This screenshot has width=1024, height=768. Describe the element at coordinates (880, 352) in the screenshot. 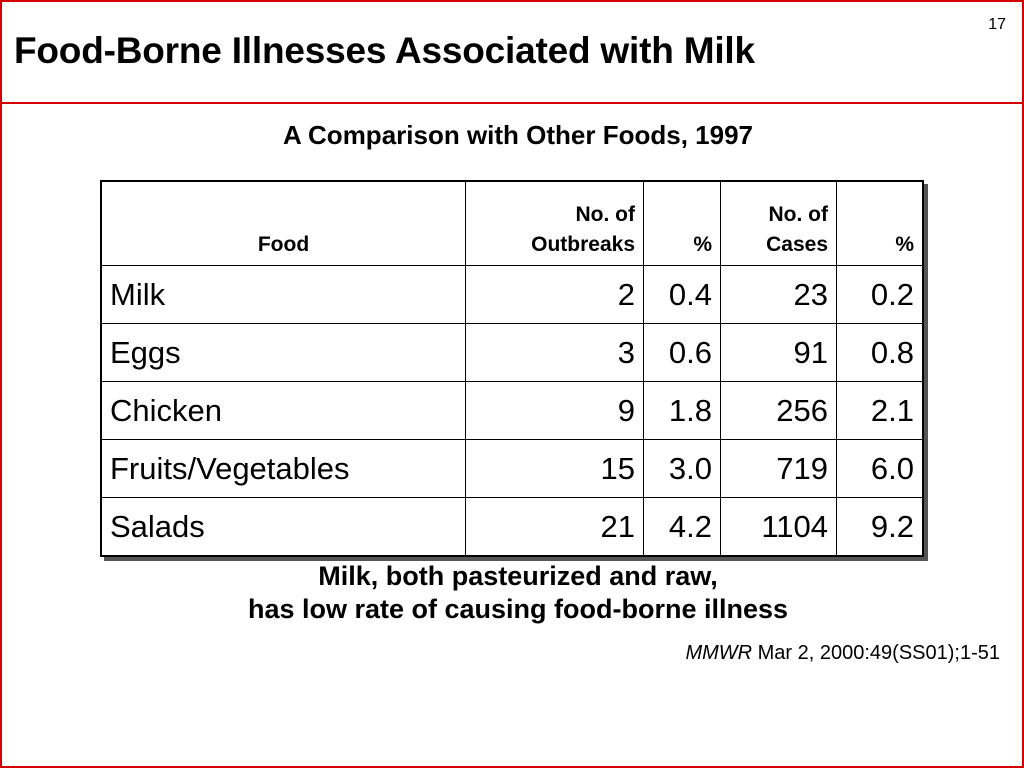

I see `cases-percent-cell: 0.8` at that location.